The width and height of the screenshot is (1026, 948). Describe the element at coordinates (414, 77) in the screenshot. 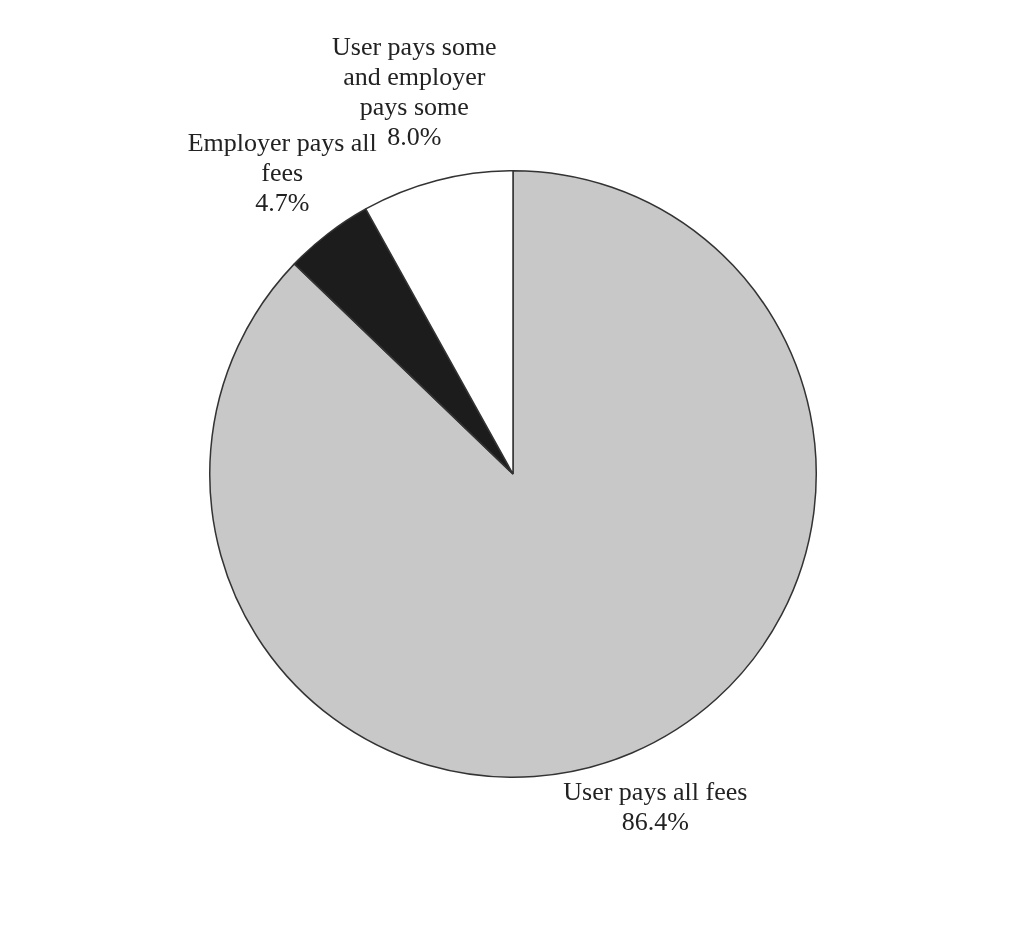

I see `slice-label: User pays some and employer pays some` at that location.